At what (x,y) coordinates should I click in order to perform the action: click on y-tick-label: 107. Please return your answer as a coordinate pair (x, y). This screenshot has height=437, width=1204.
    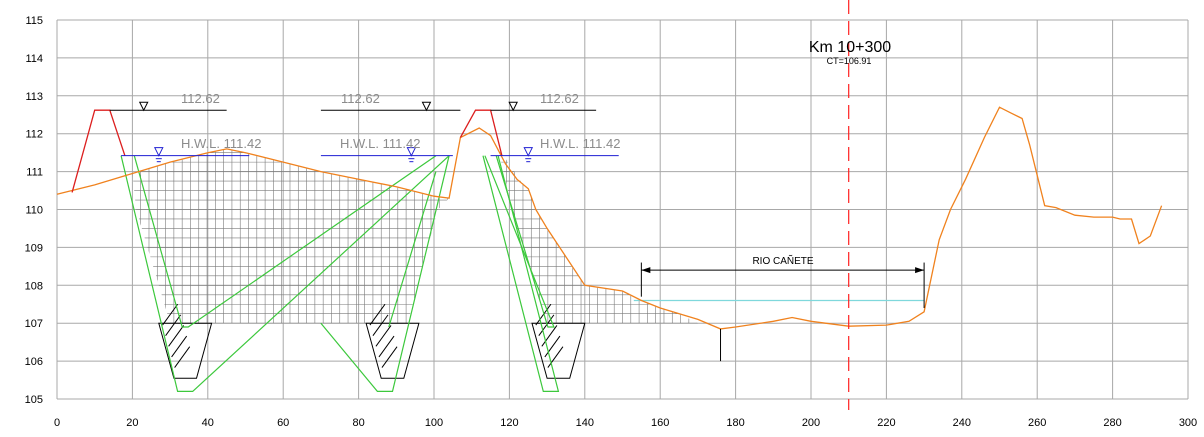
    Looking at the image, I should click on (34, 324).